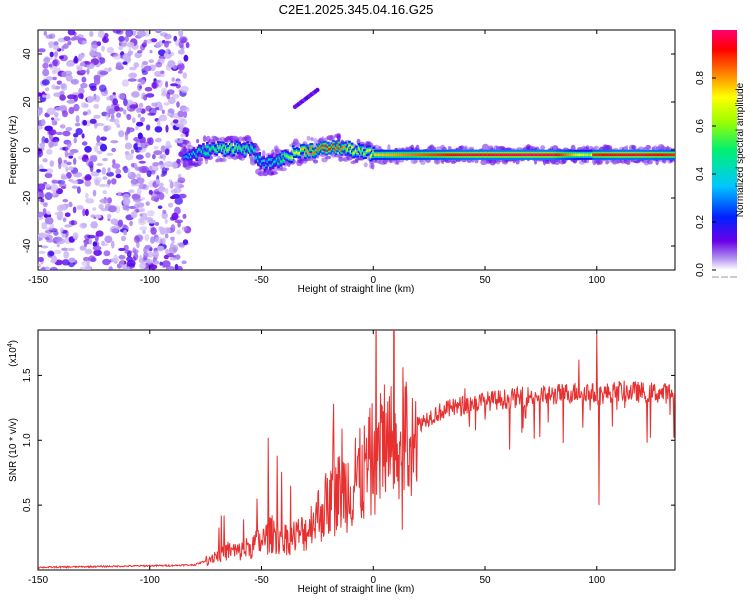 Image resolution: width=750 pixels, height=600 pixels. What do you see at coordinates (27, 150) in the screenshot?
I see `y-tick-label: 0` at bounding box center [27, 150].